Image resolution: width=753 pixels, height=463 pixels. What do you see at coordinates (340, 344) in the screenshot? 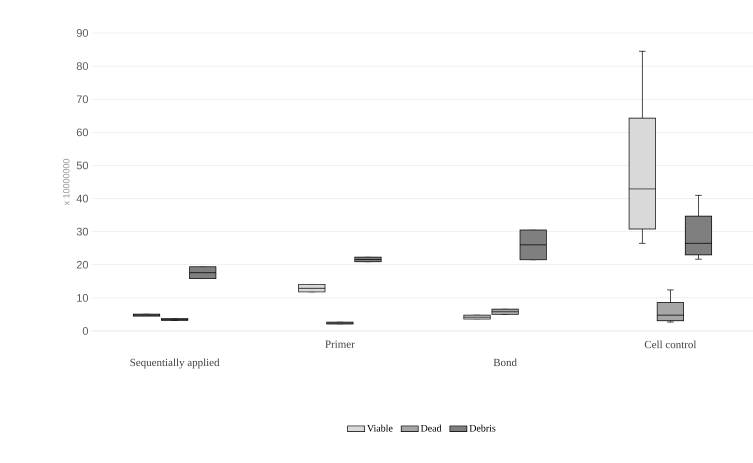
I see `x-tick-label: Primer` at bounding box center [340, 344].